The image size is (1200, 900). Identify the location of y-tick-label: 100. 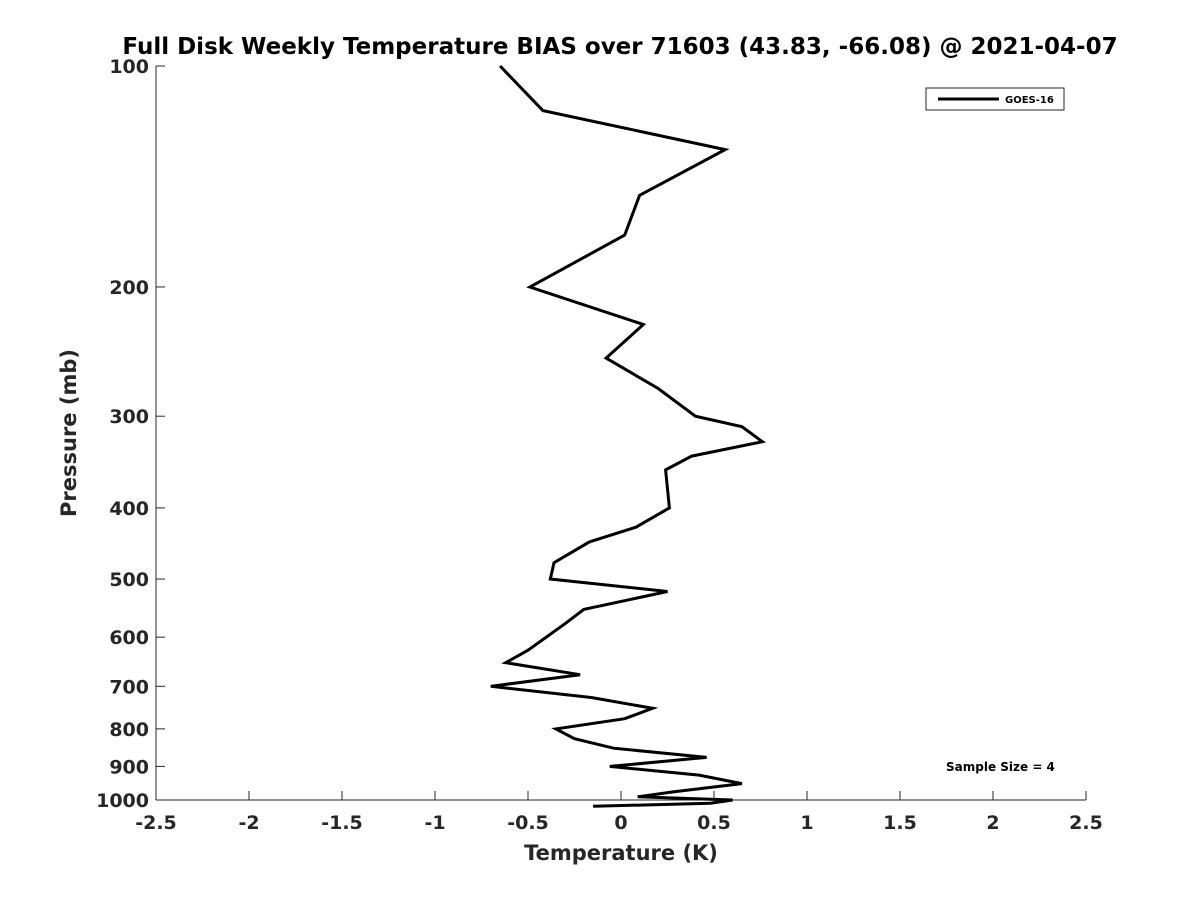
(129, 67).